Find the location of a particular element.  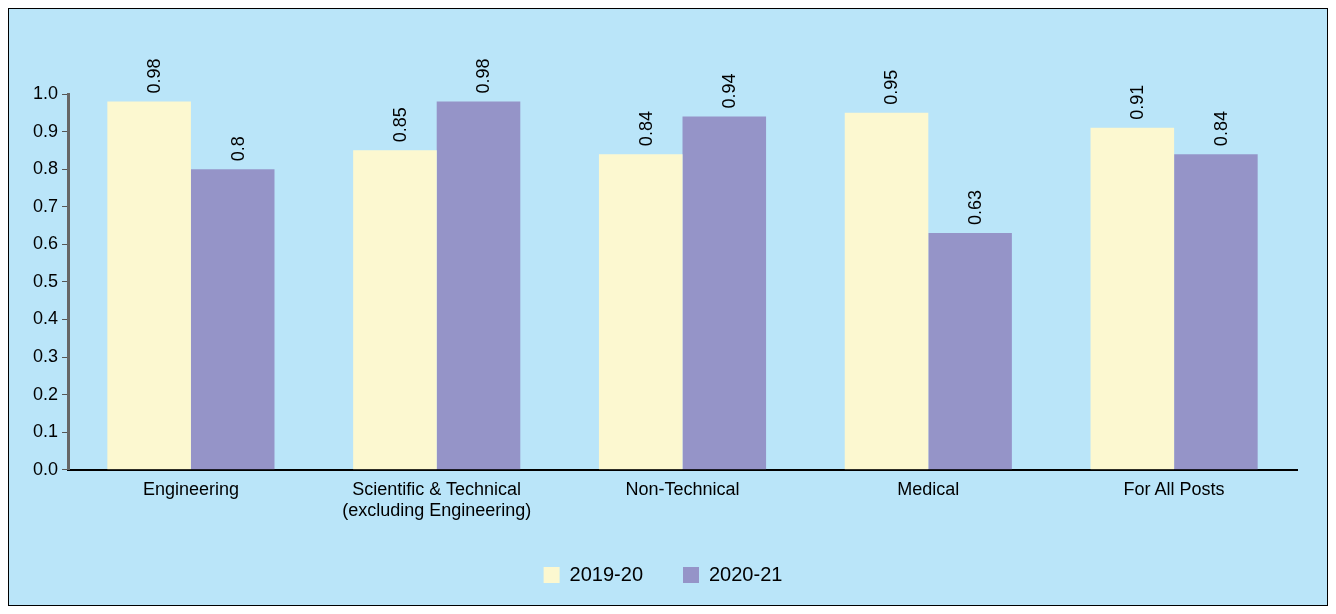

y-tick-label: 0.4 is located at coordinates (45, 318).